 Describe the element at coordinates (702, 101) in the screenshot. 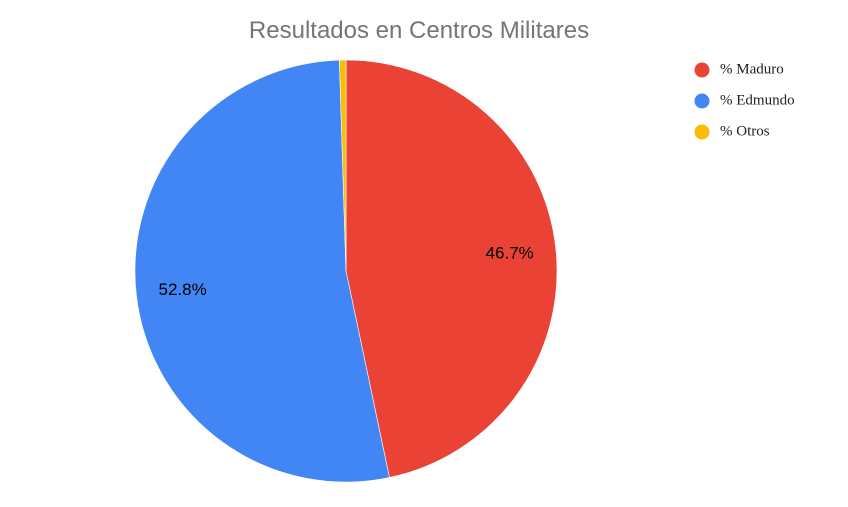

I see `legend-swatch-edmundo` at that location.